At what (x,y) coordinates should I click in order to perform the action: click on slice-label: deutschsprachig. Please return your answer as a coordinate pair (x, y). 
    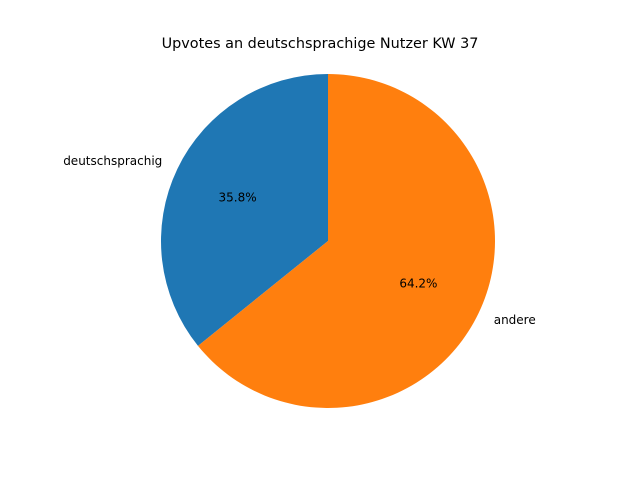
    Looking at the image, I should click on (112, 161).